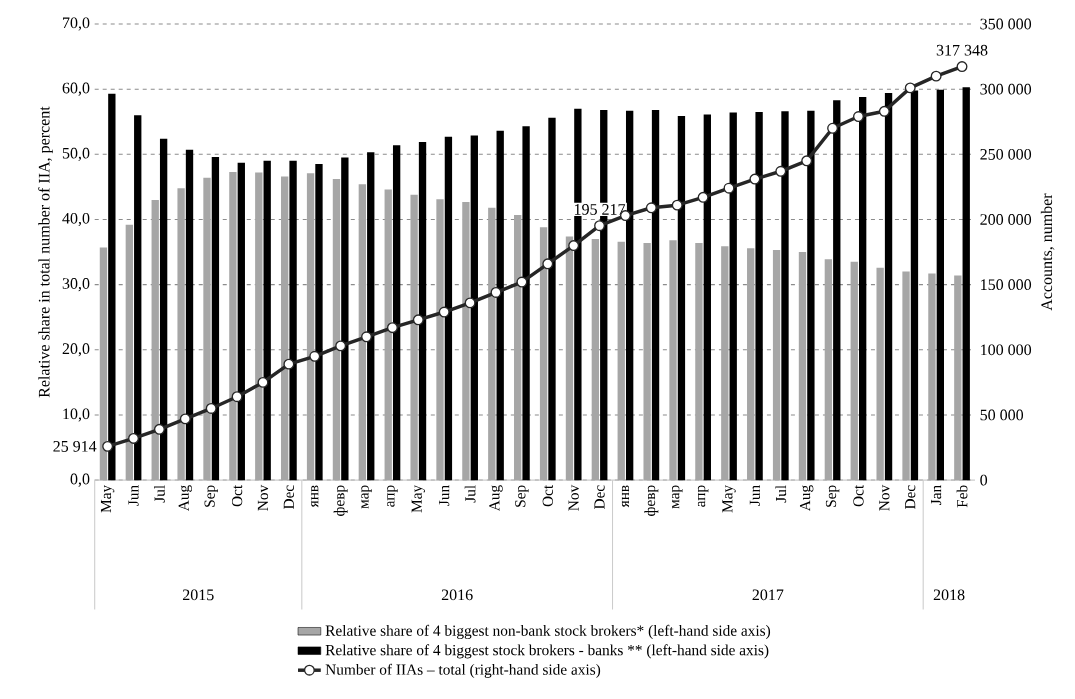 The height and width of the screenshot is (699, 1075). What do you see at coordinates (76, 350) in the screenshot?
I see `y-tick-label: 20,0` at bounding box center [76, 350].